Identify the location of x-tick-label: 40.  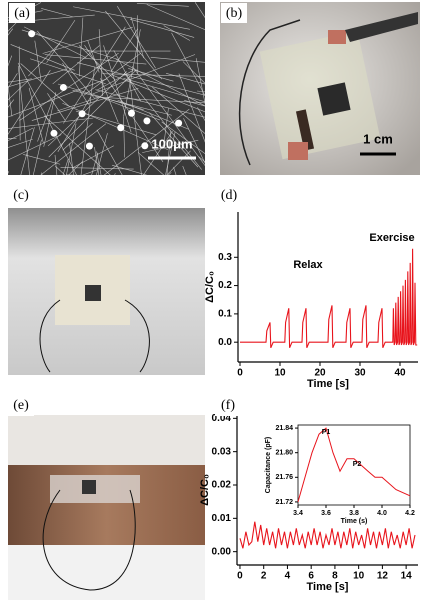
(400, 373).